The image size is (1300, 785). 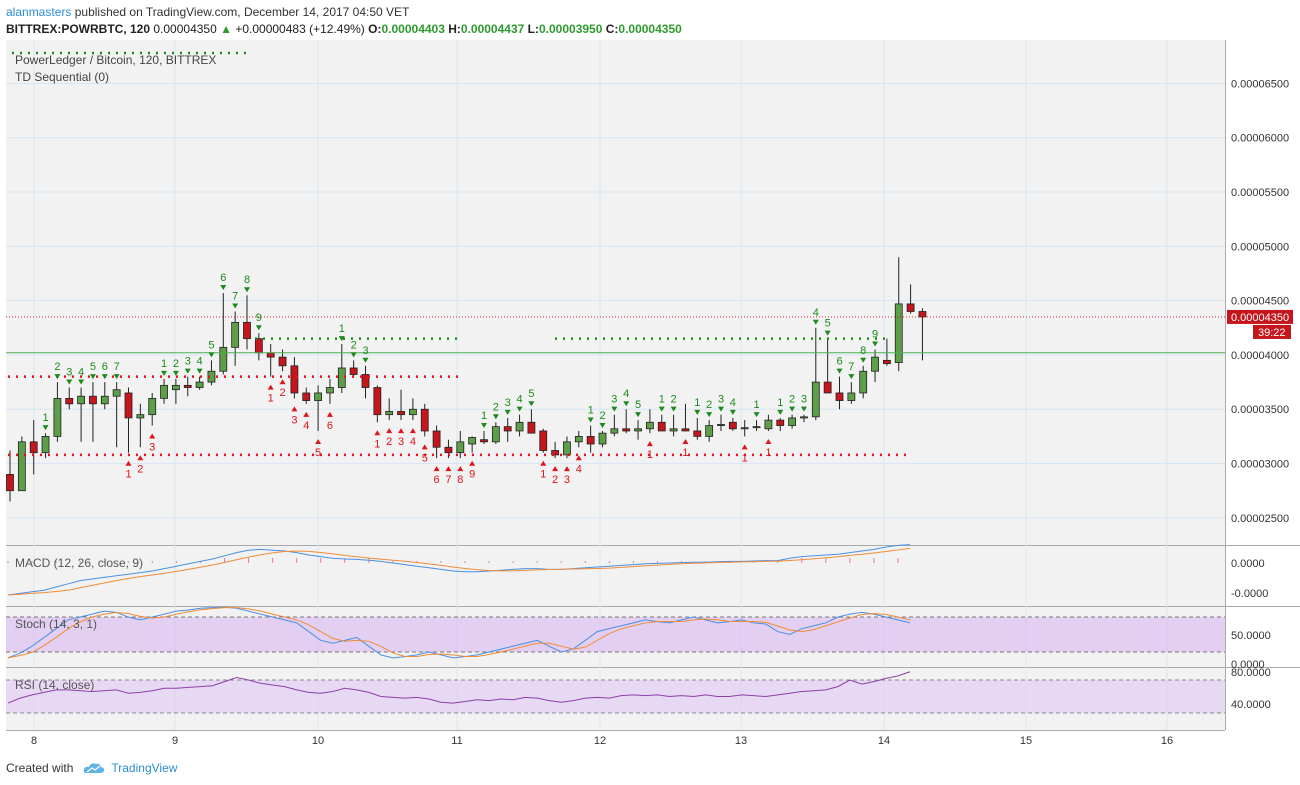 What do you see at coordinates (1251, 673) in the screenshot?
I see `rsi-tick-label: 80.0000` at bounding box center [1251, 673].